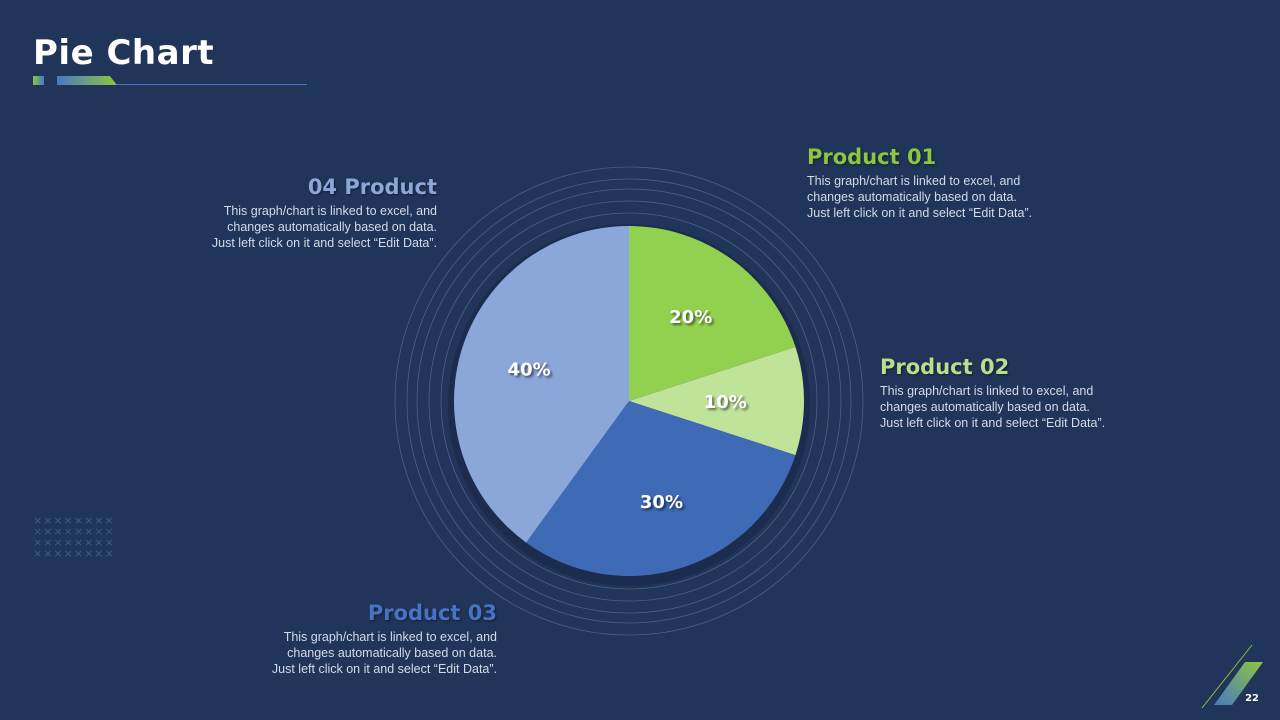 This screenshot has width=1280, height=720. Describe the element at coordinates (74, 537) in the screenshot. I see `x-pattern-decoration: ×××××××× ×××××××× ×××××××× ××××××××` at that location.